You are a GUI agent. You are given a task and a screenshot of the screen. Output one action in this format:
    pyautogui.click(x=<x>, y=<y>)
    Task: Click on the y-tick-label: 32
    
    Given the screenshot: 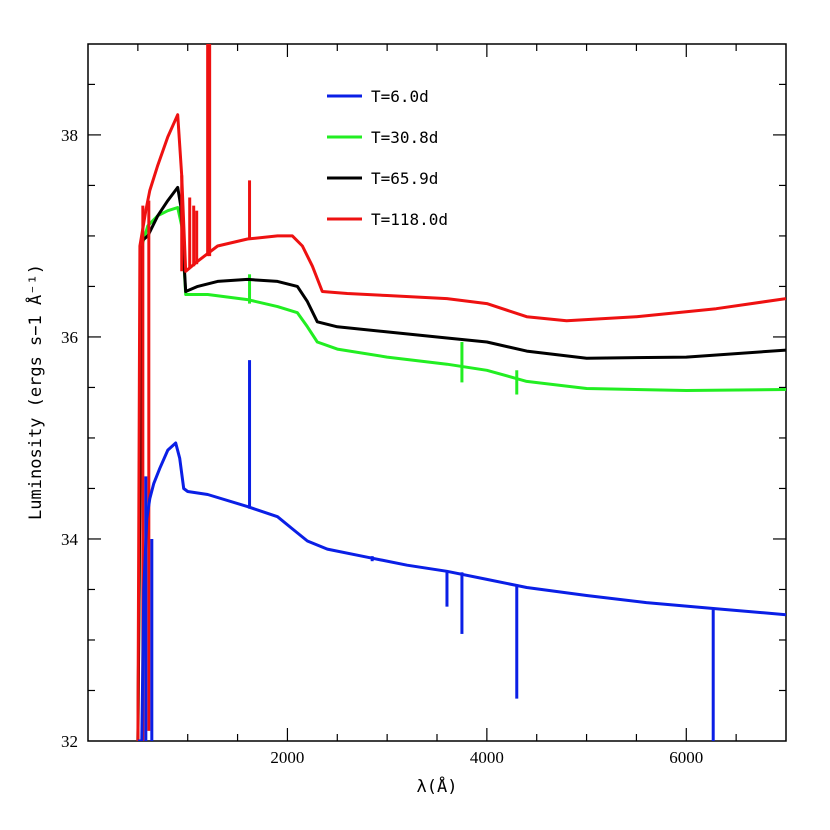 What is the action you would take?
    pyautogui.click(x=69, y=741)
    